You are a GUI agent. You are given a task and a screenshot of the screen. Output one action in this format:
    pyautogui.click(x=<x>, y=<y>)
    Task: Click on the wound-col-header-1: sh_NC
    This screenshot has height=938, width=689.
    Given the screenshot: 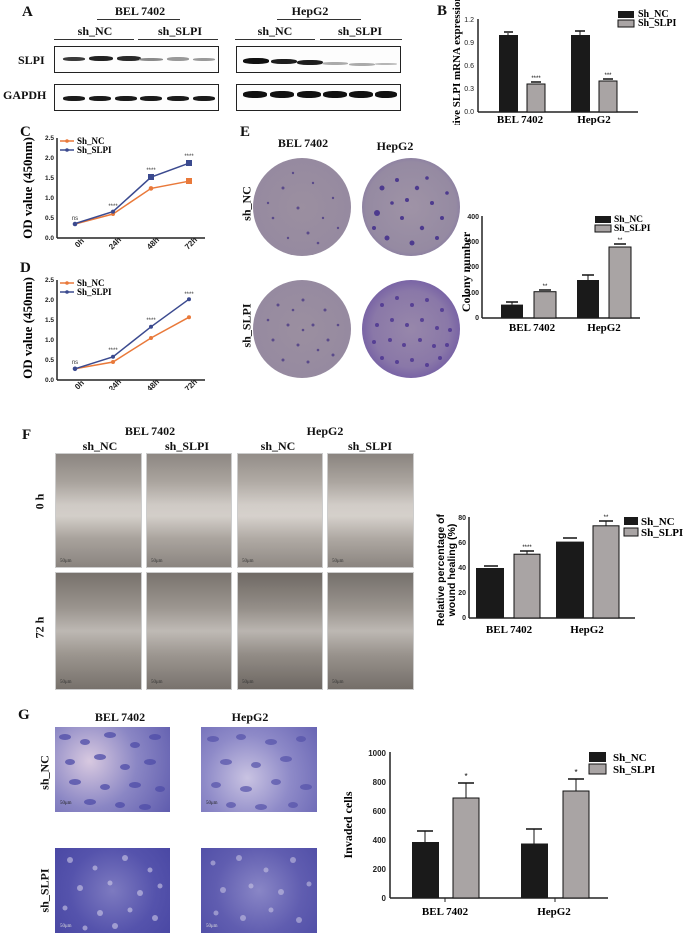 What is the action you would take?
    pyautogui.click(x=100, y=446)
    